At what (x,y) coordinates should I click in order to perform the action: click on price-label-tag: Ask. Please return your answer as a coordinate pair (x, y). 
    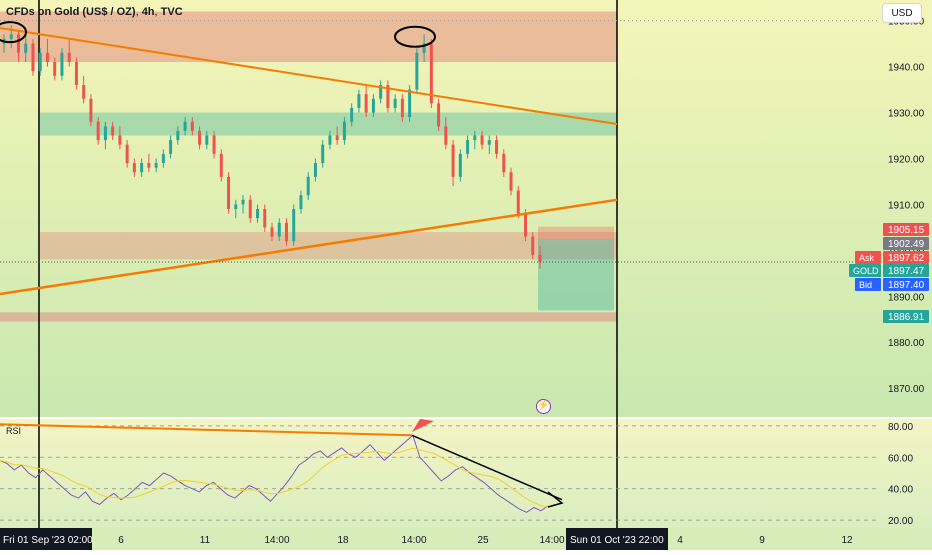
    Looking at the image, I should click on (867, 258).